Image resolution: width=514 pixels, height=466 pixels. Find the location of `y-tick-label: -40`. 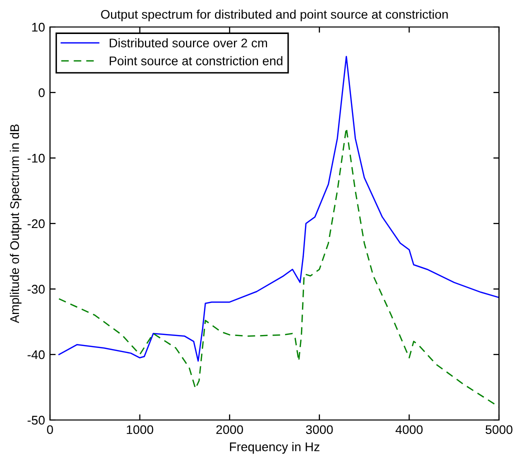

y-tick-label: -40 is located at coordinates (36, 355).